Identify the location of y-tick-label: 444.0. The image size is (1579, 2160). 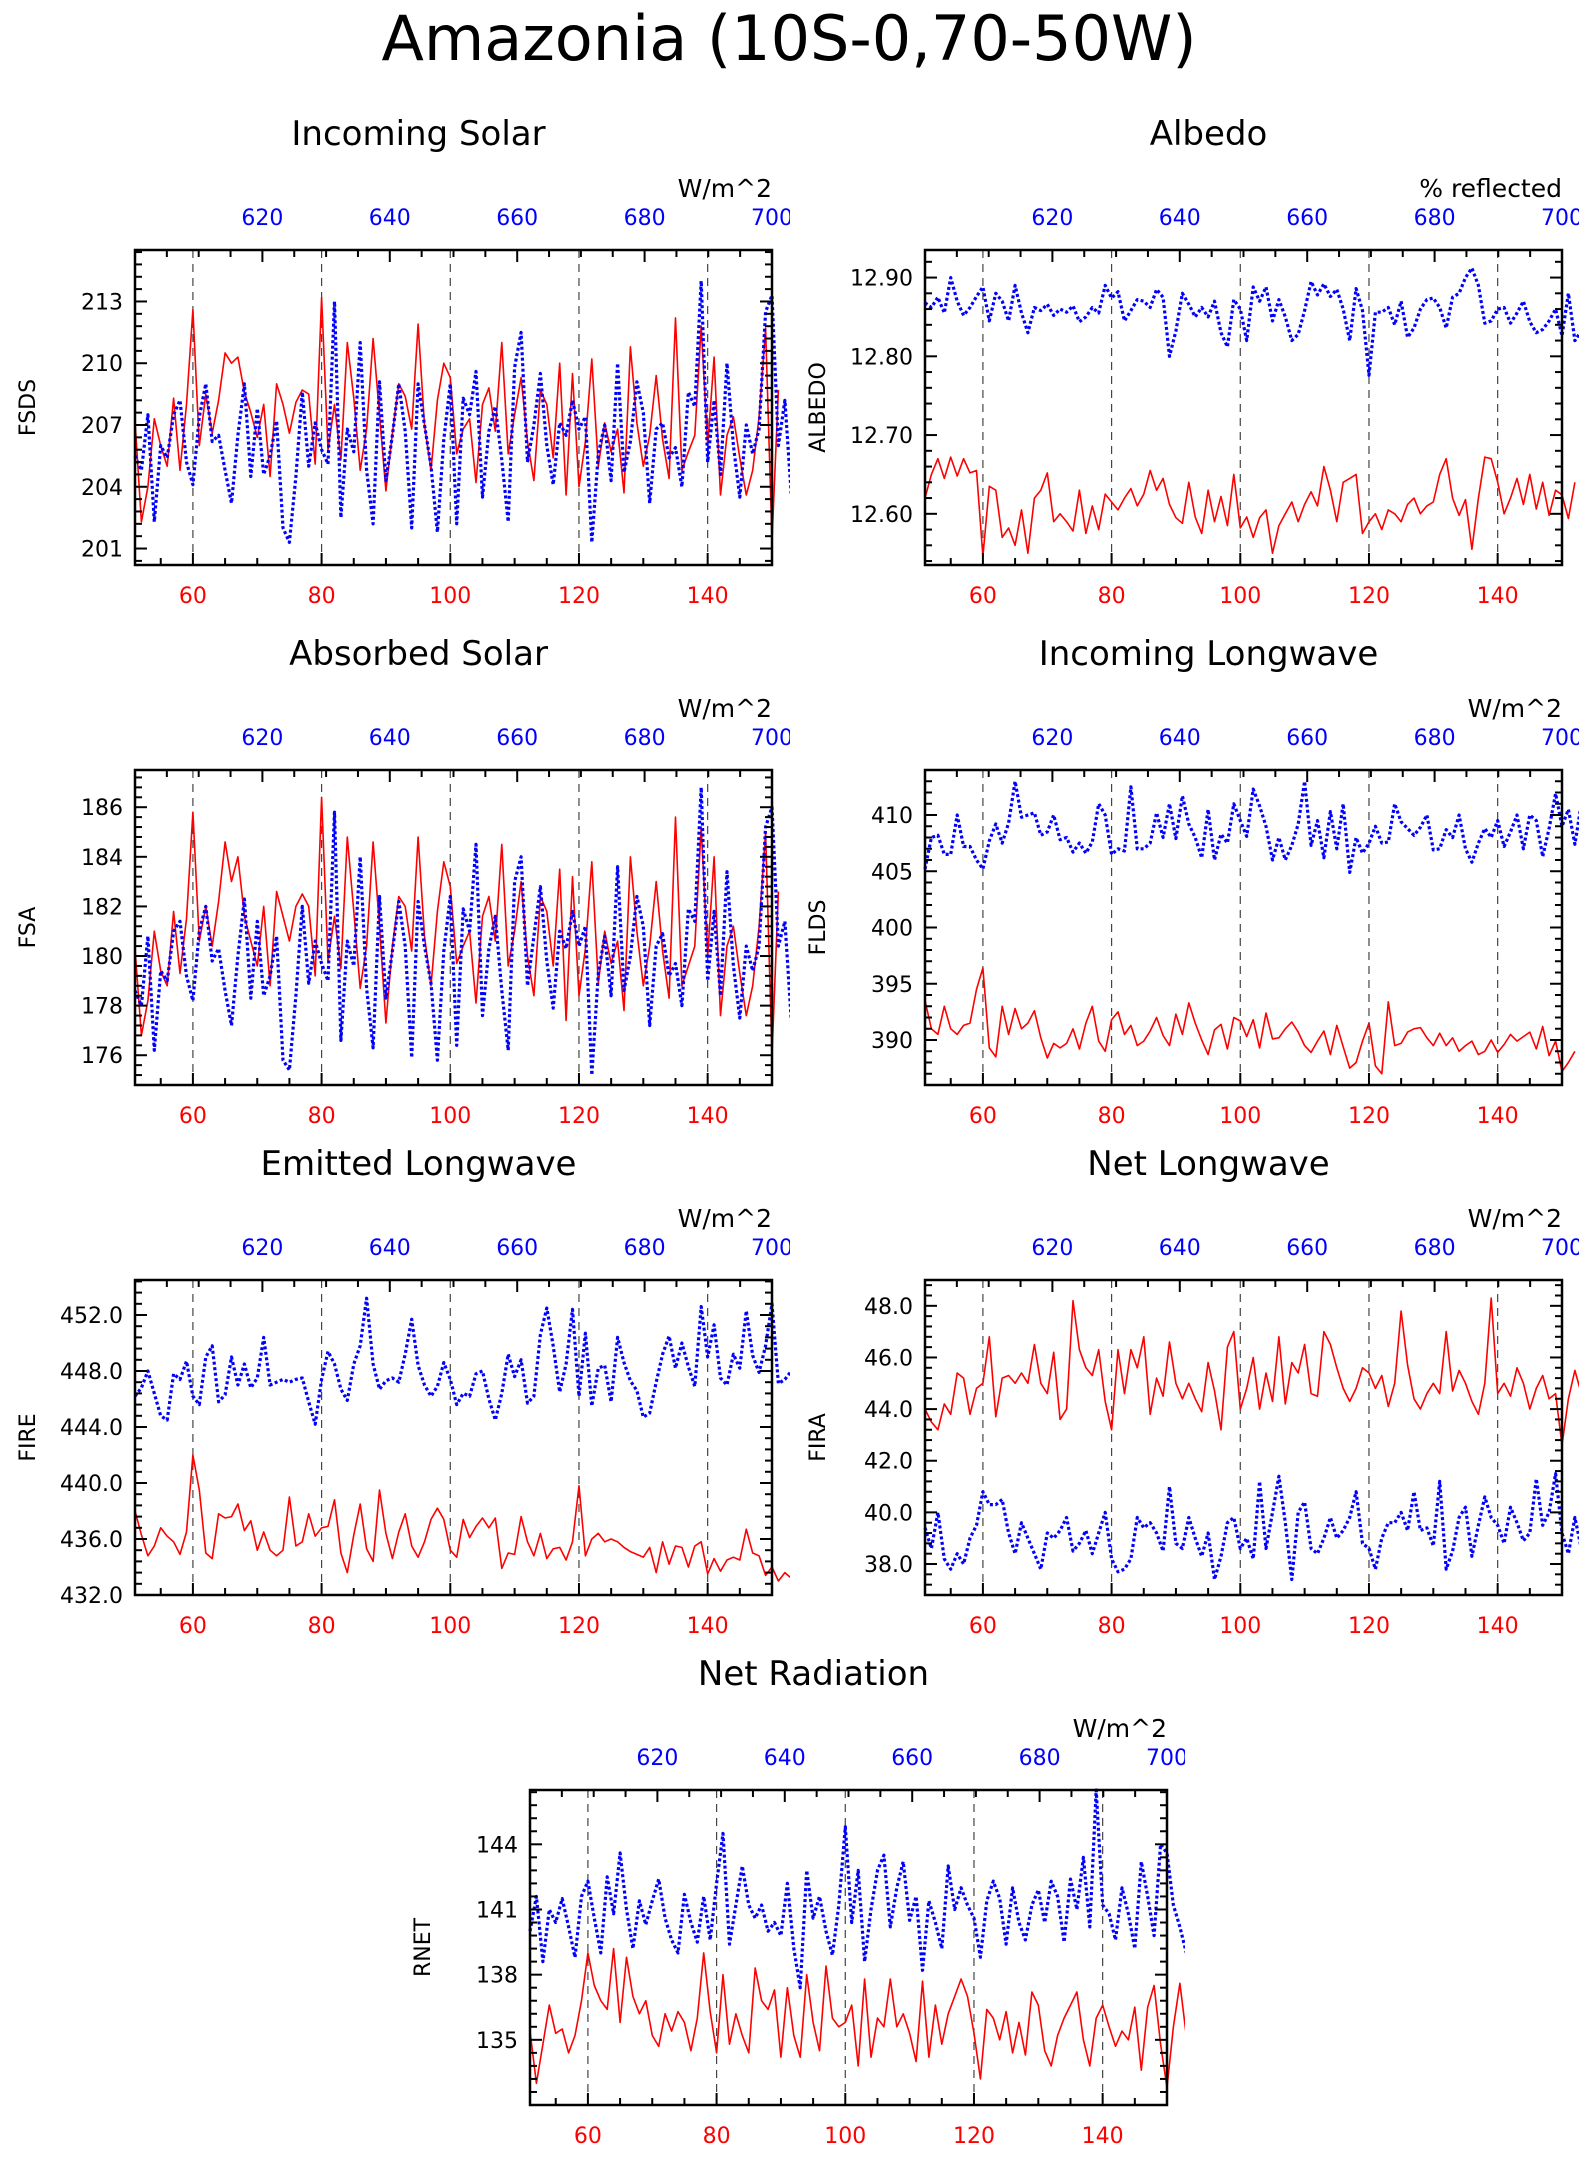
(91, 1428).